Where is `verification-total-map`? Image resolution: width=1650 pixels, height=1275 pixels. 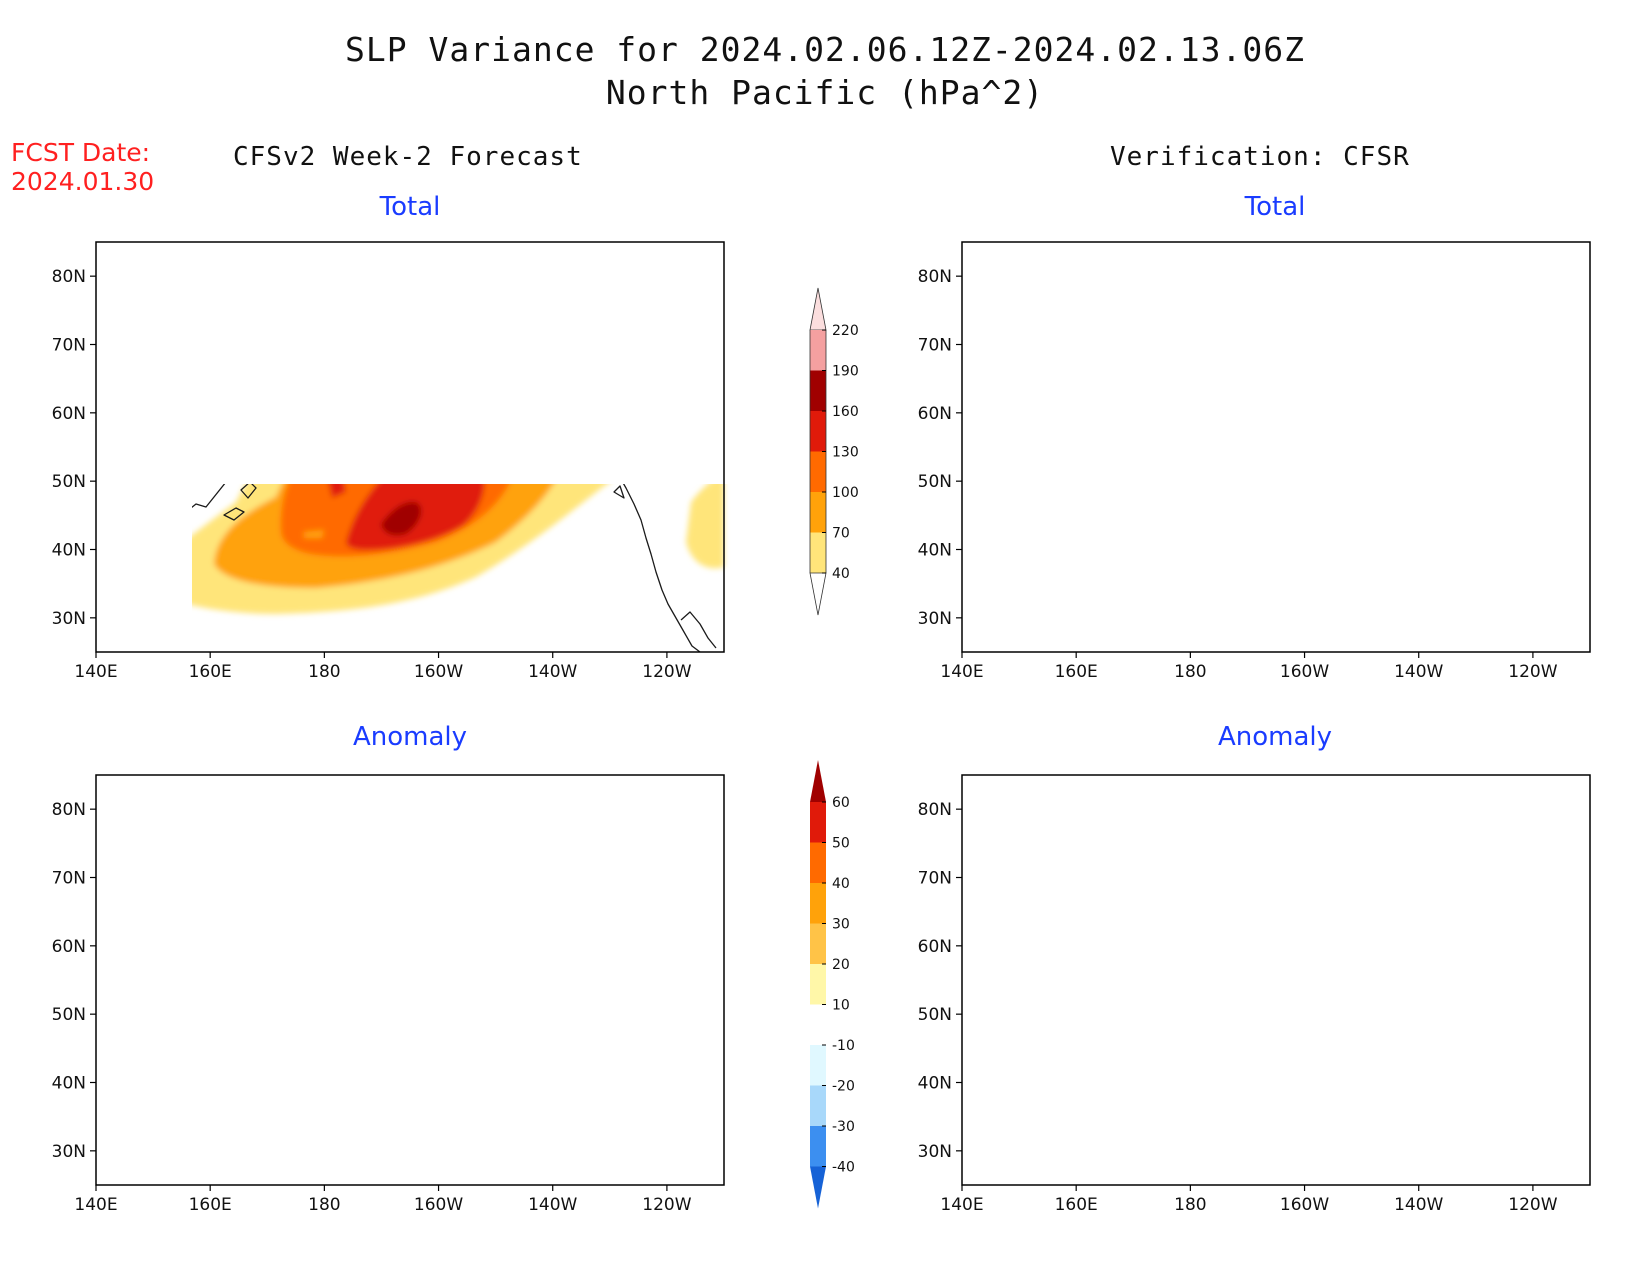 verification-total-map is located at coordinates (1276, 447).